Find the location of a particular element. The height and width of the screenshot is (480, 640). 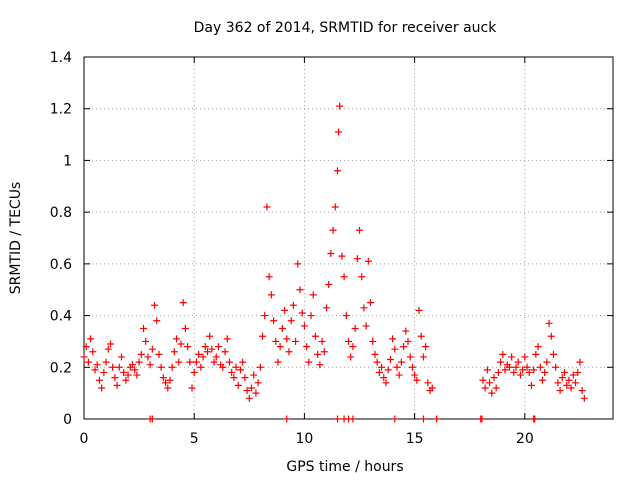

y-tick-labels: 0 0.2 0.4 0.6 0.8 1 1.2 1.4 is located at coordinates (61, 239).